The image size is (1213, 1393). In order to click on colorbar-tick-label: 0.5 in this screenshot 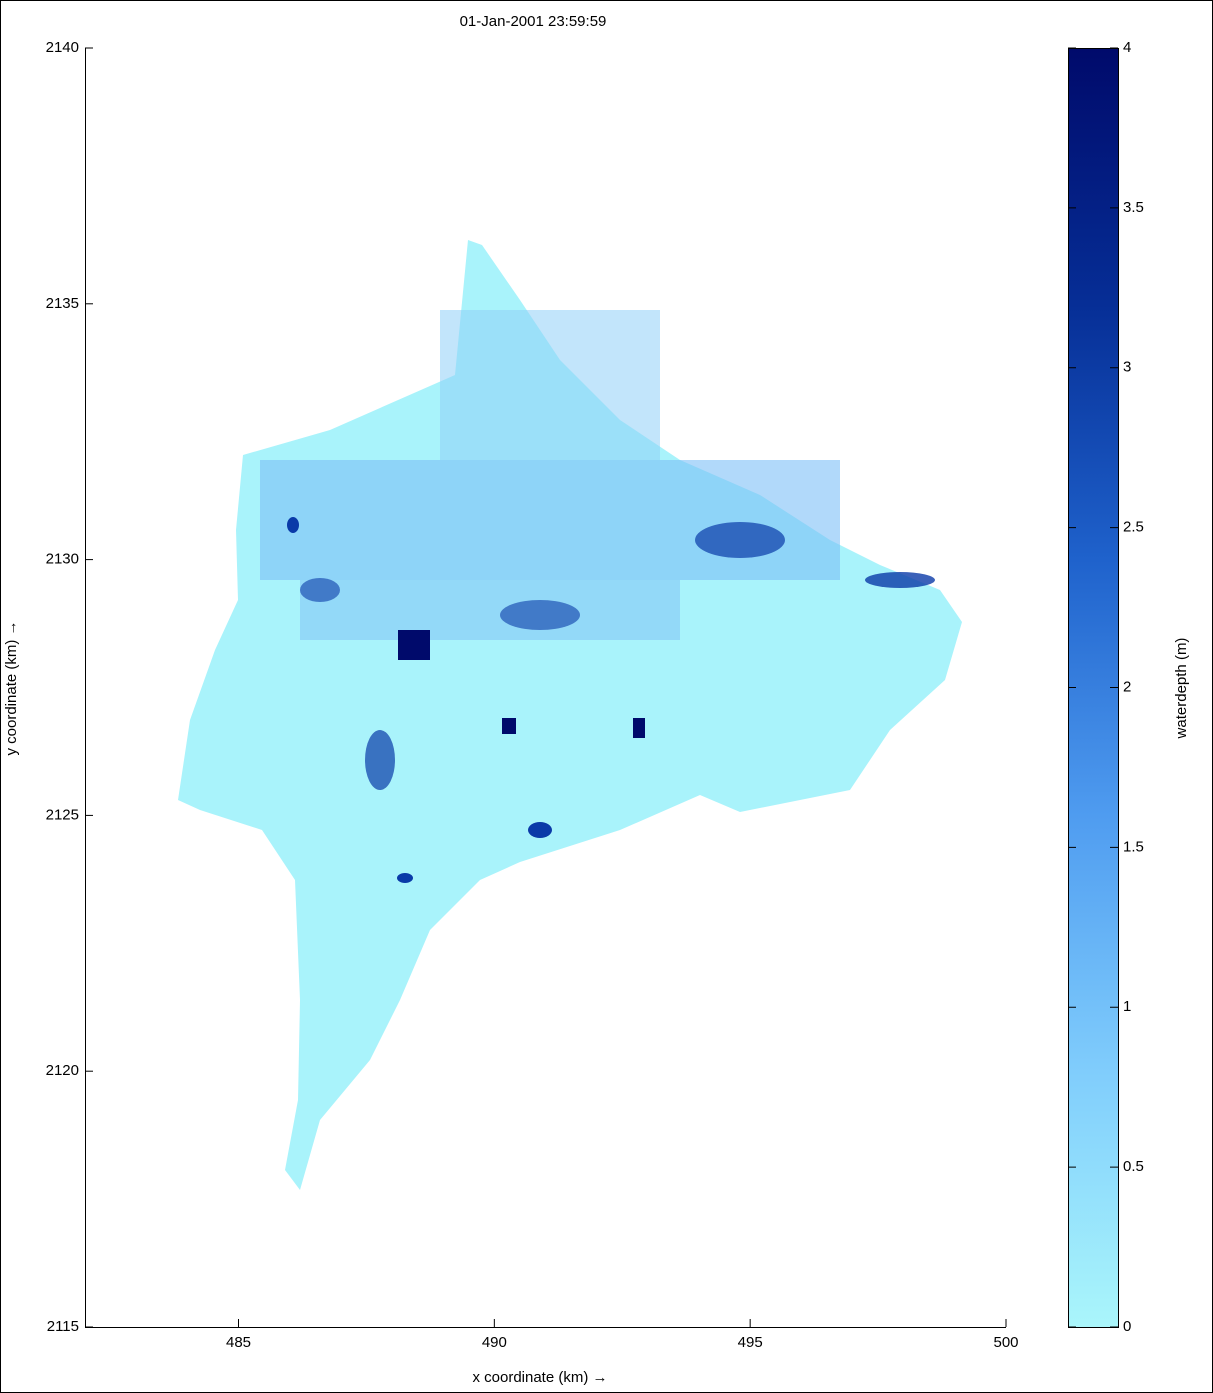, I will do `click(1133, 1166)`.